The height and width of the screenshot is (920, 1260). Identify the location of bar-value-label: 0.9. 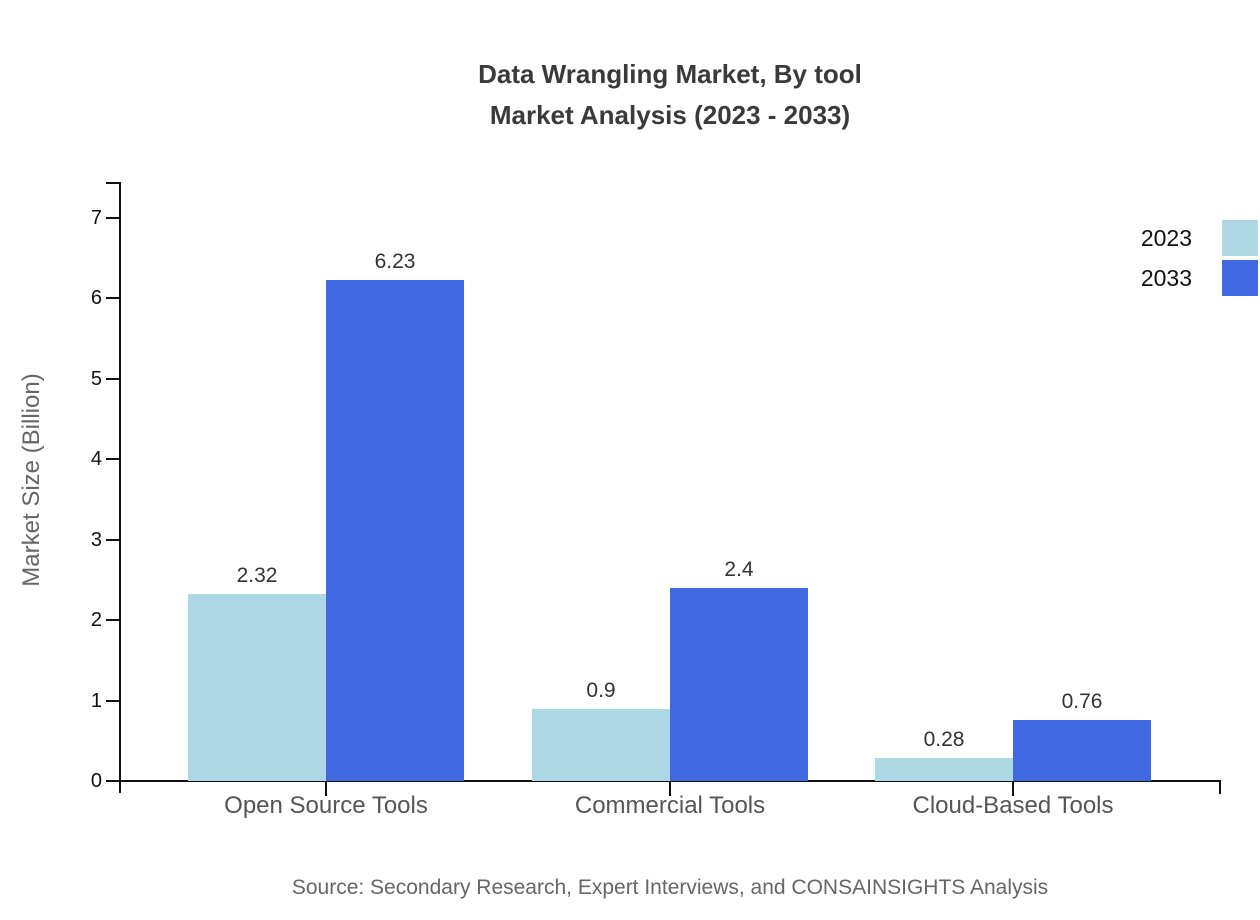
(601, 690).